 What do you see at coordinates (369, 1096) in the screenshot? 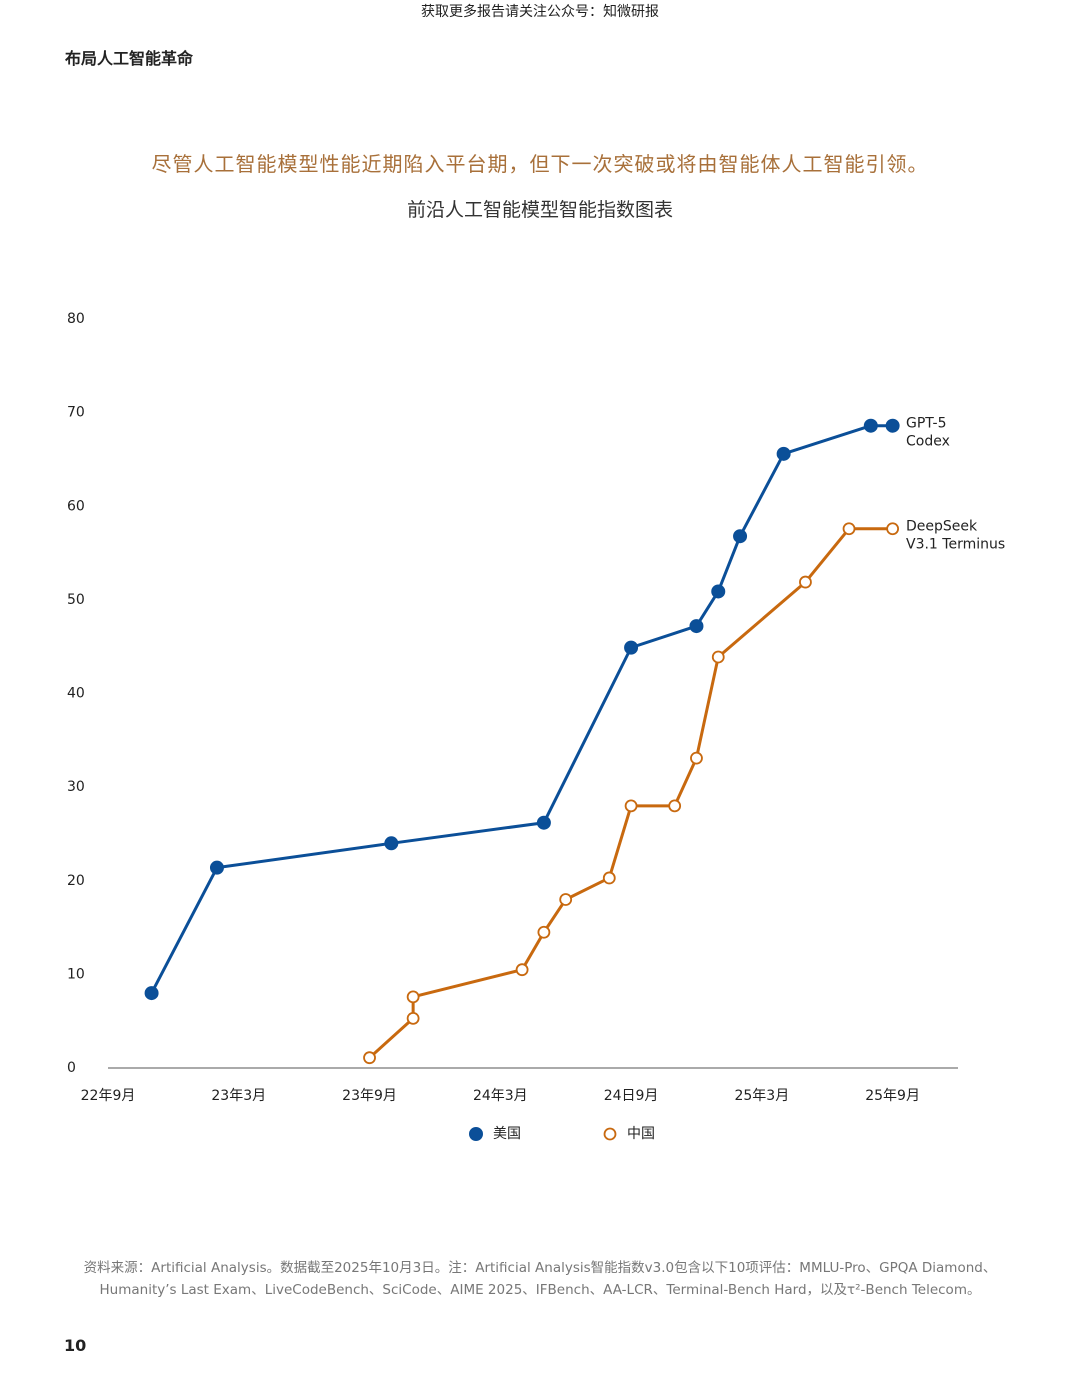
I see `x-tick-label: 23年9月` at bounding box center [369, 1096].